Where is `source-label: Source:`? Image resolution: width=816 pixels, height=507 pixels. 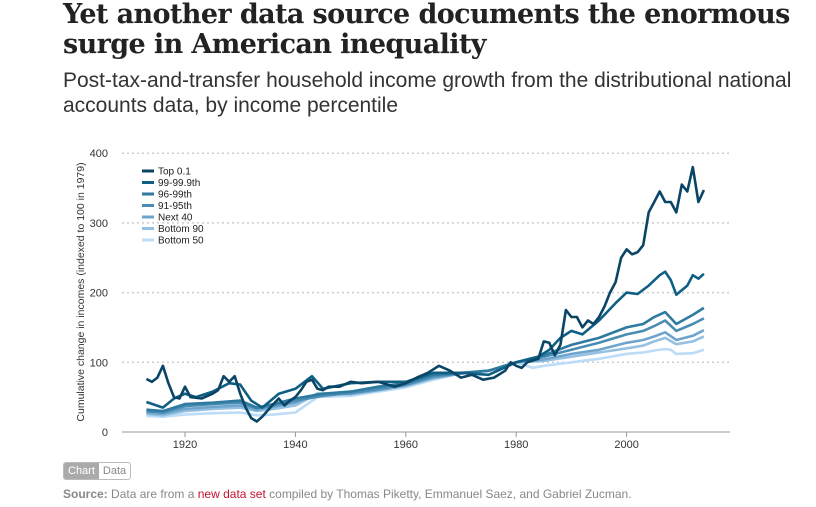 source-label: Source: is located at coordinates (85, 494).